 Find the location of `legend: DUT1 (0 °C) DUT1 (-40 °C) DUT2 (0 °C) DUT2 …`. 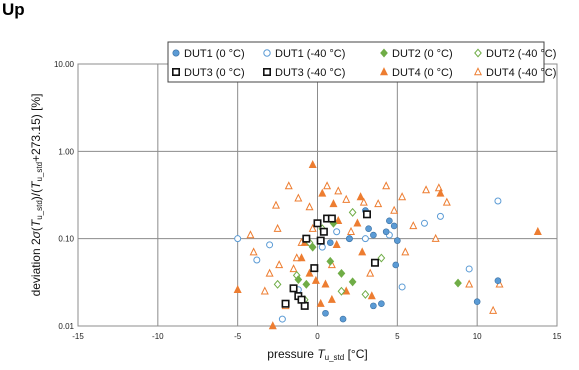

legend: DUT1 (0 °C) DUT1 (-40 °C) DUT2 (0 °C) DUT2 … is located at coordinates (361, 62).